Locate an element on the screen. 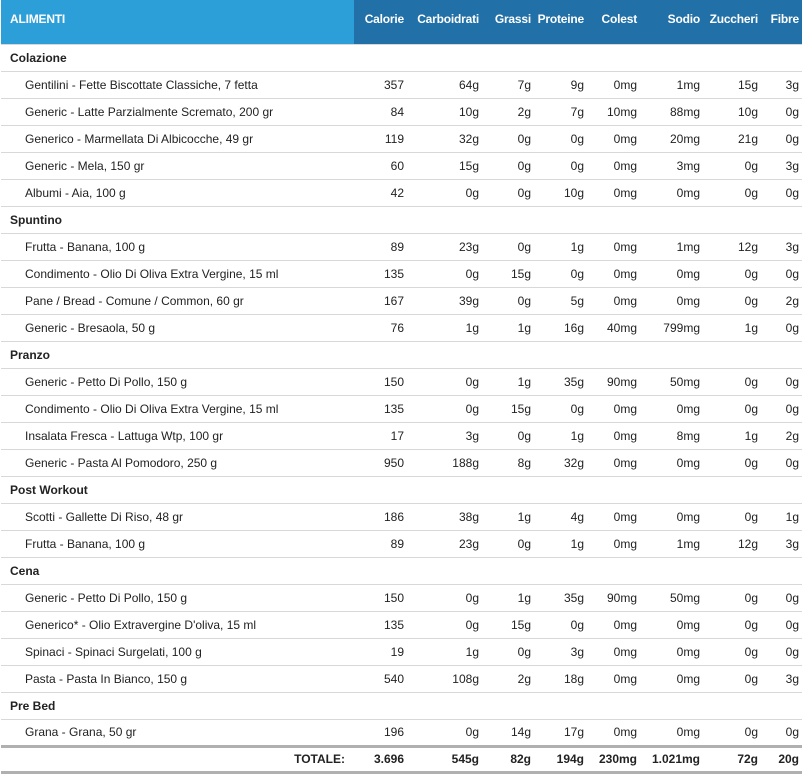  column-header-sugar: Zuccheri is located at coordinates (732, 22).